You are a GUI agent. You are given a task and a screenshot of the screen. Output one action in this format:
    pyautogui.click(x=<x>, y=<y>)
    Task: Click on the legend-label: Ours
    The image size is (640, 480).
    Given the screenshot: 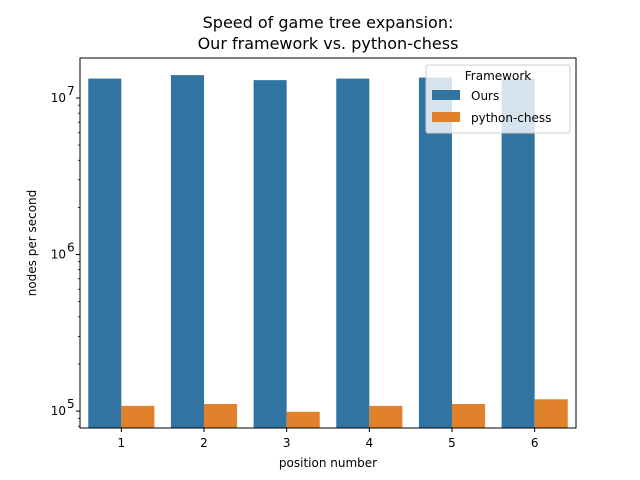 What is the action you would take?
    pyautogui.click(x=485, y=96)
    